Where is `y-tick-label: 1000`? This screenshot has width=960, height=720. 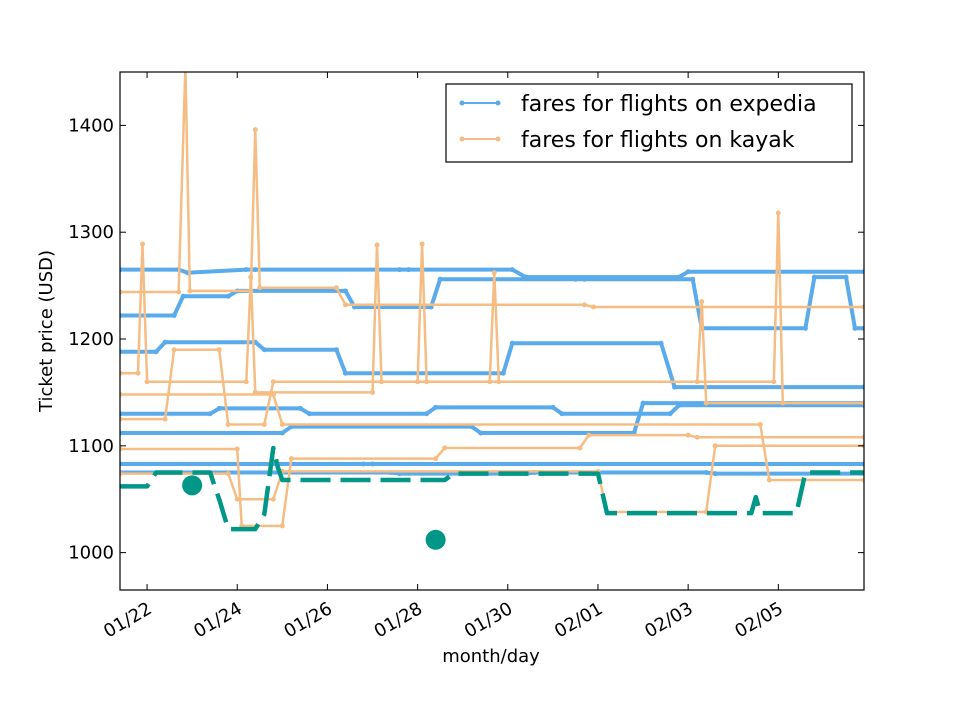
y-tick-label: 1000 is located at coordinates (91, 553).